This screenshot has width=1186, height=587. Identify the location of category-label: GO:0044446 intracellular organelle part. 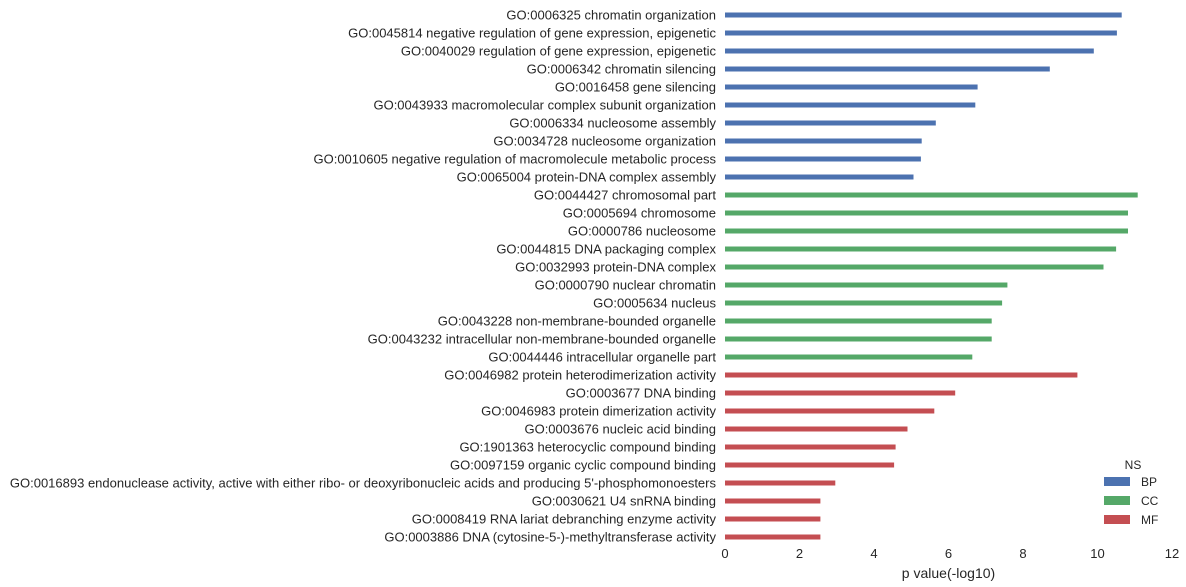
(602, 357).